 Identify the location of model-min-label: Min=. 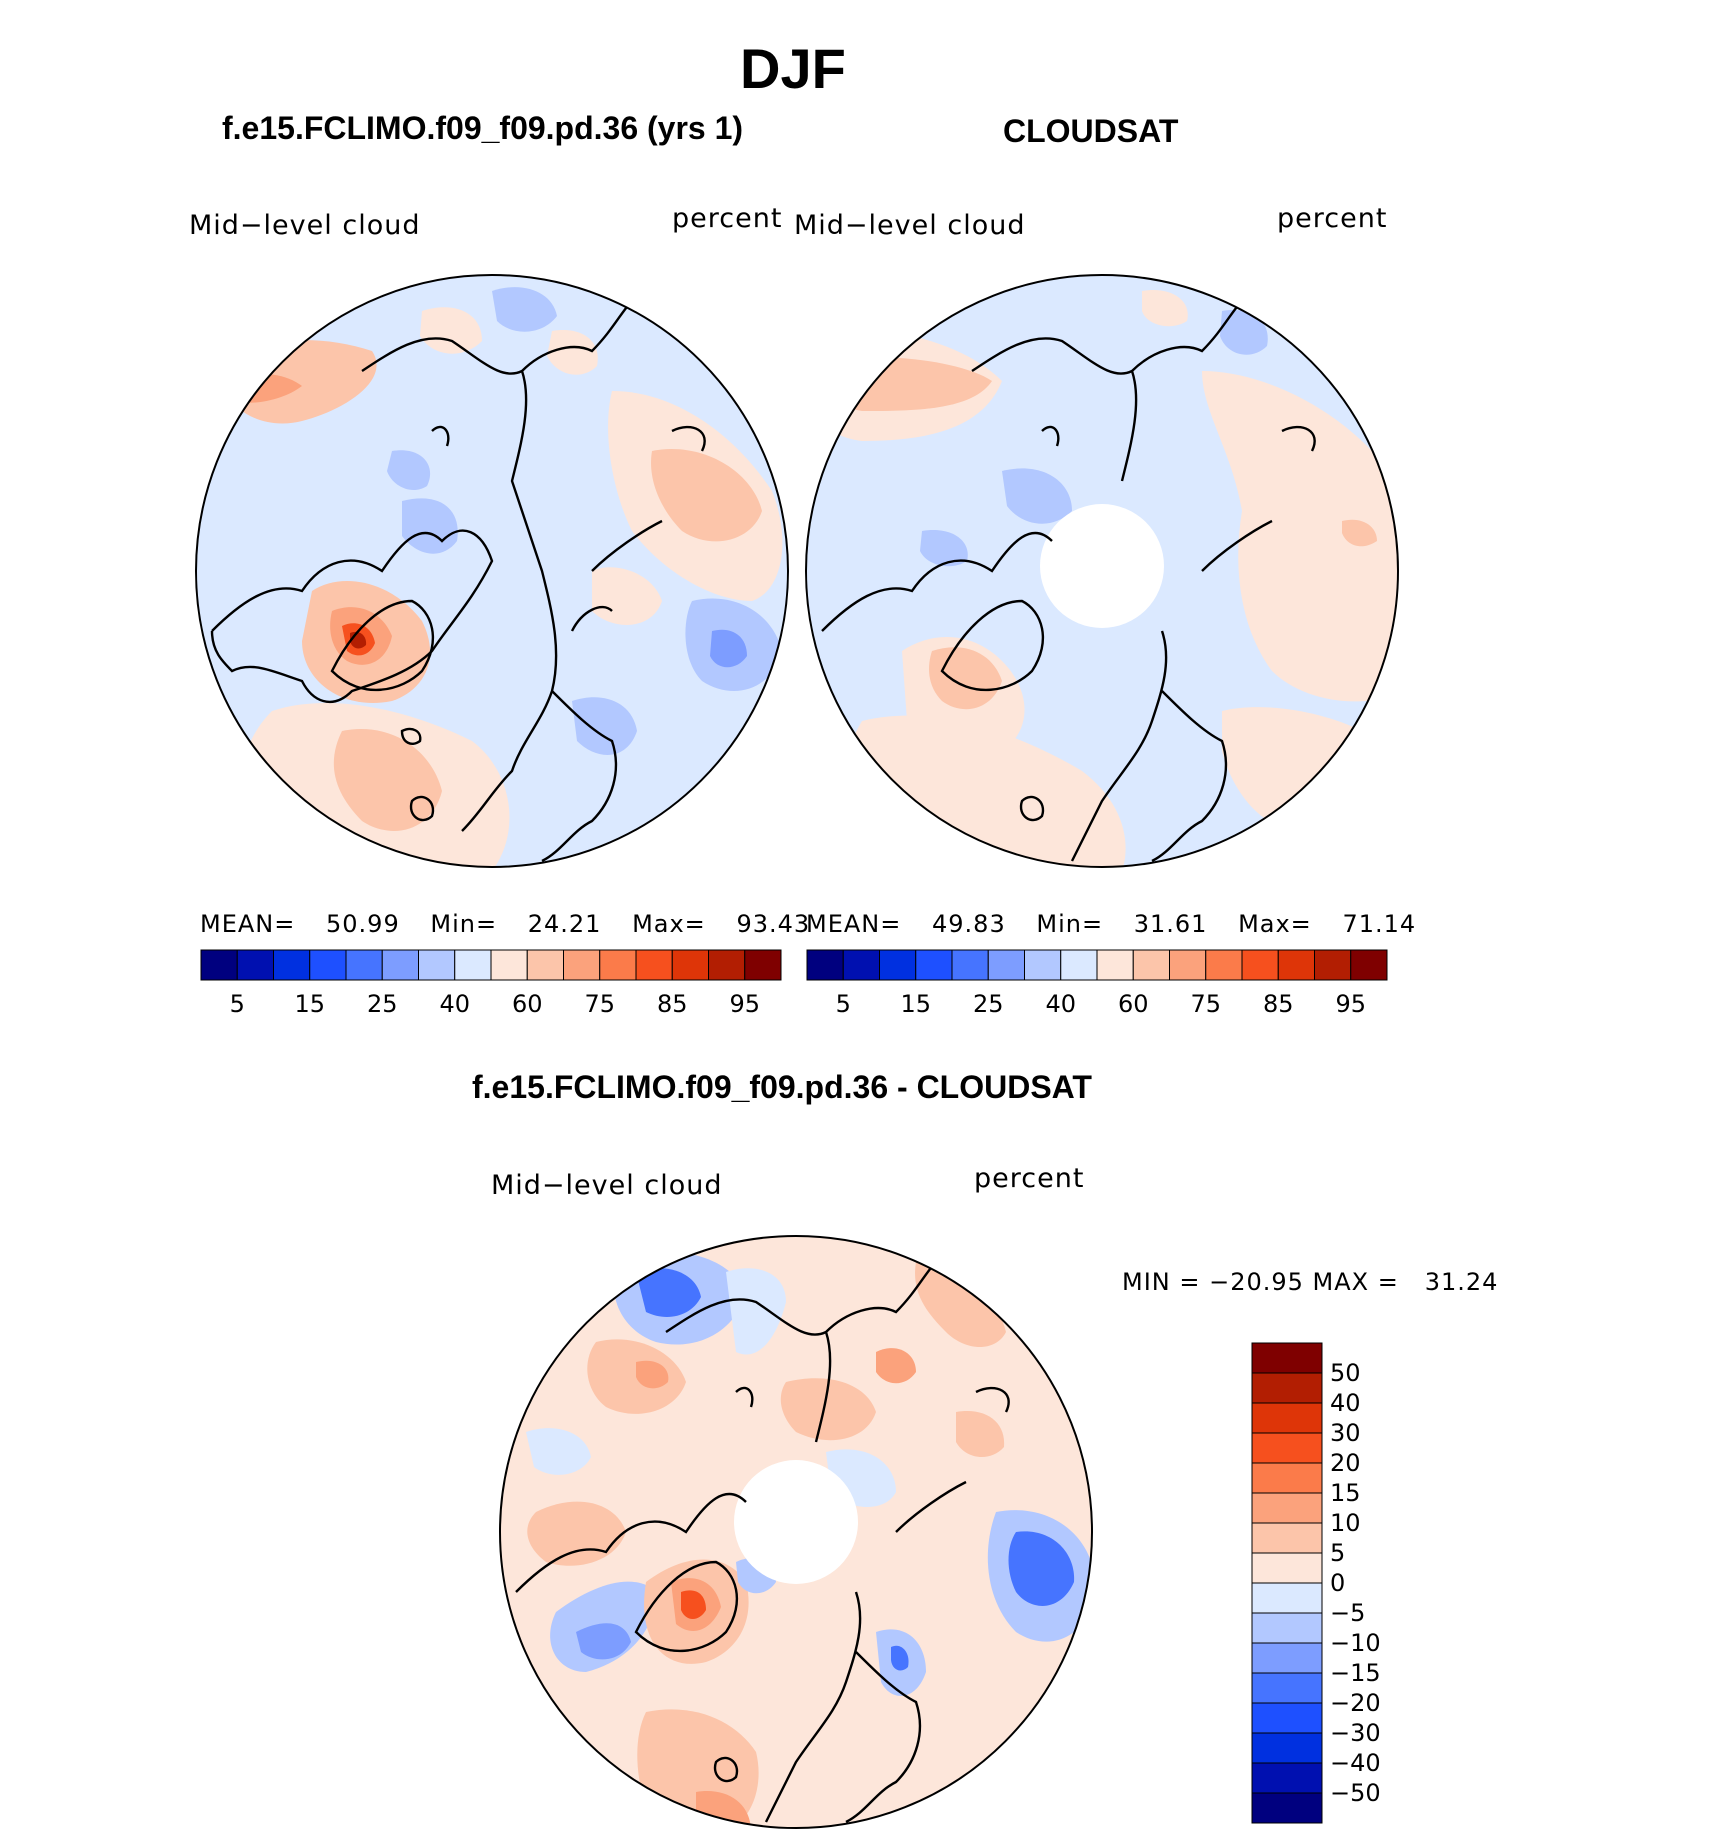
(464, 924).